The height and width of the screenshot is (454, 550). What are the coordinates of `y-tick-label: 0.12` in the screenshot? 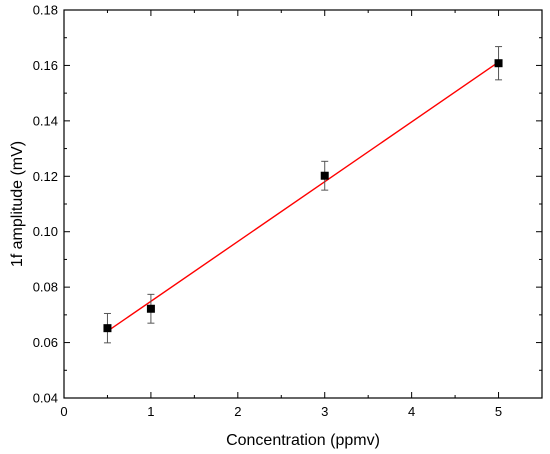 It's located at (45, 176).